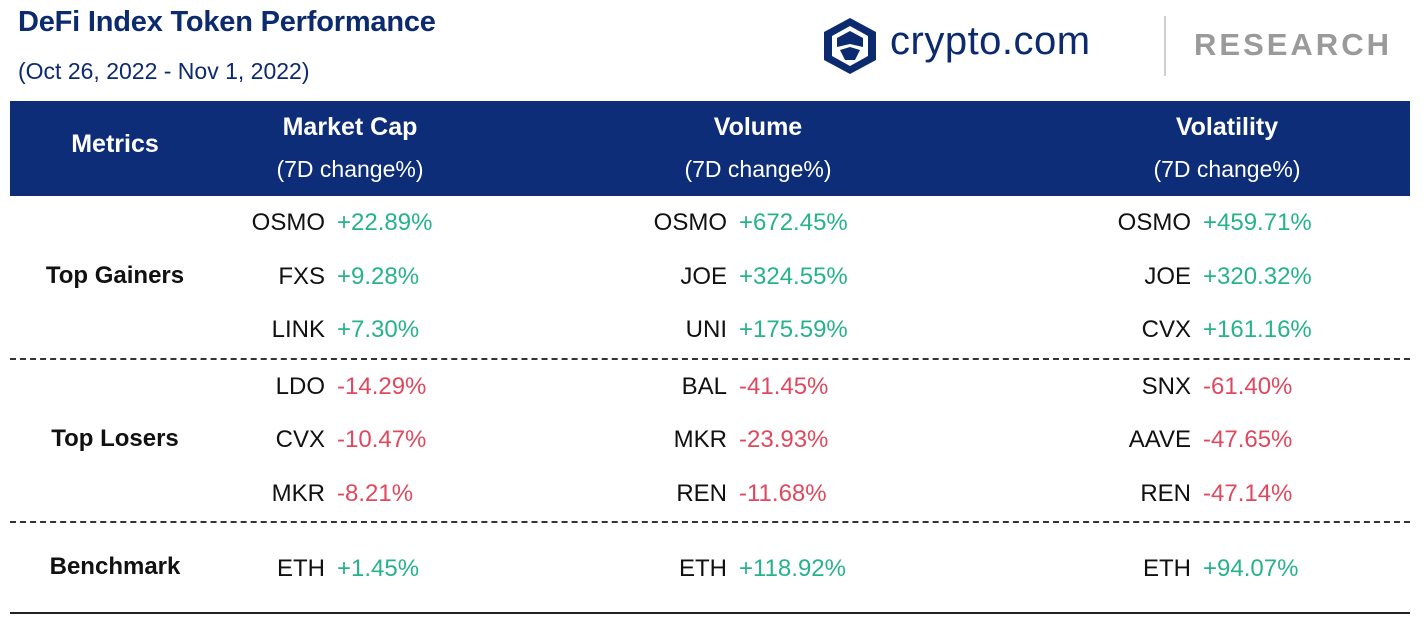 This screenshot has height=622, width=1426. What do you see at coordinates (784, 386) in the screenshot?
I see `change-value: -41.45%` at bounding box center [784, 386].